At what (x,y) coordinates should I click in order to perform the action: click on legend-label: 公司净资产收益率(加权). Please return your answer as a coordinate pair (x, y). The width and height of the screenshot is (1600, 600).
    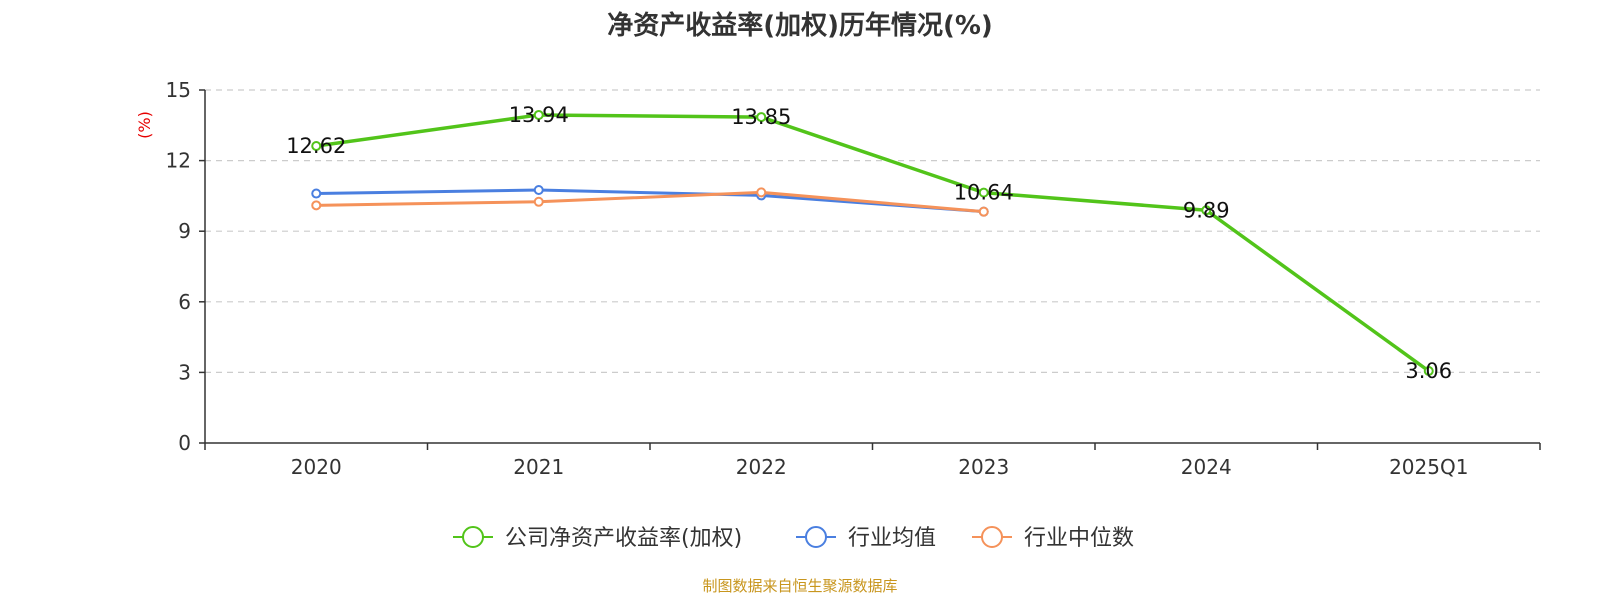
    Looking at the image, I should click on (623, 538).